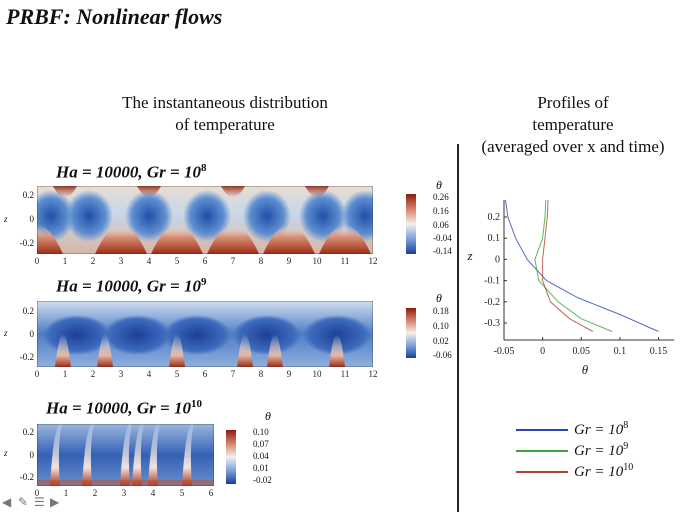 This screenshot has width=686, height=512. Describe the element at coordinates (494, 238) in the screenshot. I see `y-tick-label: 0.1` at that location.